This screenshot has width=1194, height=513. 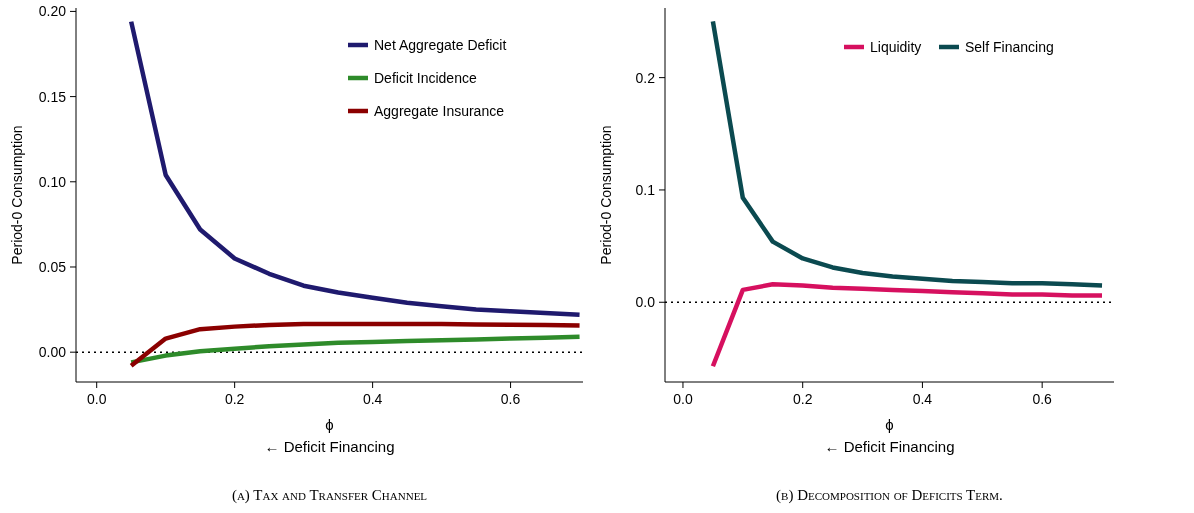 What do you see at coordinates (645, 189) in the screenshot?
I see `y-tick-label: 0.1` at bounding box center [645, 189].